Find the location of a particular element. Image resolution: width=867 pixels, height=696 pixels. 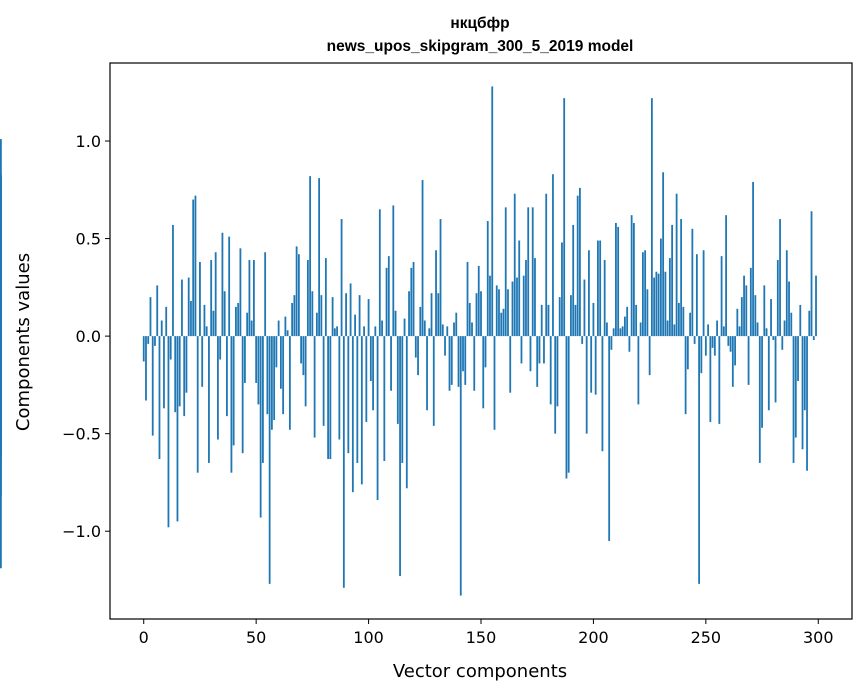

y-tick-label: 0.0 is located at coordinates (88, 336).